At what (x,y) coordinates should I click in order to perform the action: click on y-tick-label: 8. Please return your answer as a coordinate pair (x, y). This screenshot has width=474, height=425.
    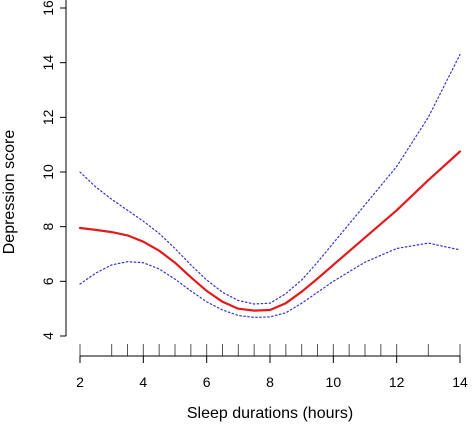
    Looking at the image, I should click on (48, 227).